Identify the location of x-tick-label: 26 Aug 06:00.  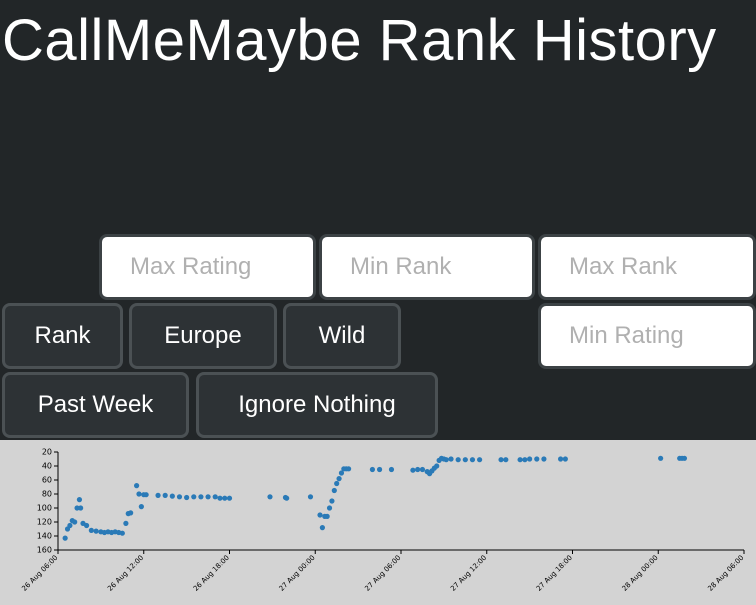
(39, 573).